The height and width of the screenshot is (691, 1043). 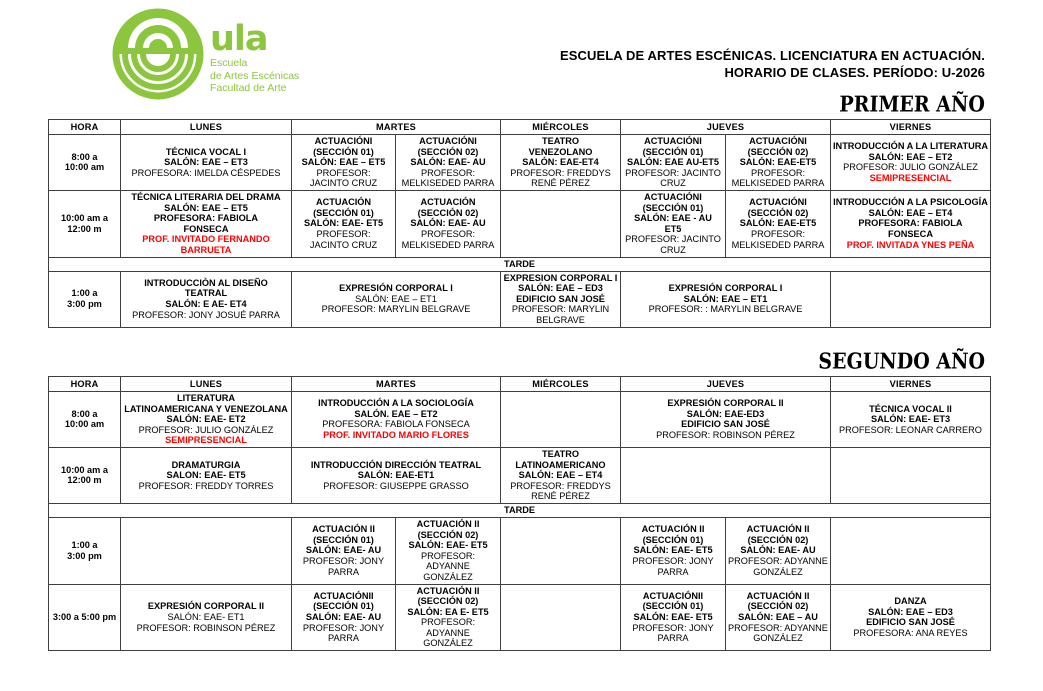 What do you see at coordinates (206, 627) in the screenshot?
I see `class-line: PROFESOR: ROBINSON PÉREZ` at bounding box center [206, 627].